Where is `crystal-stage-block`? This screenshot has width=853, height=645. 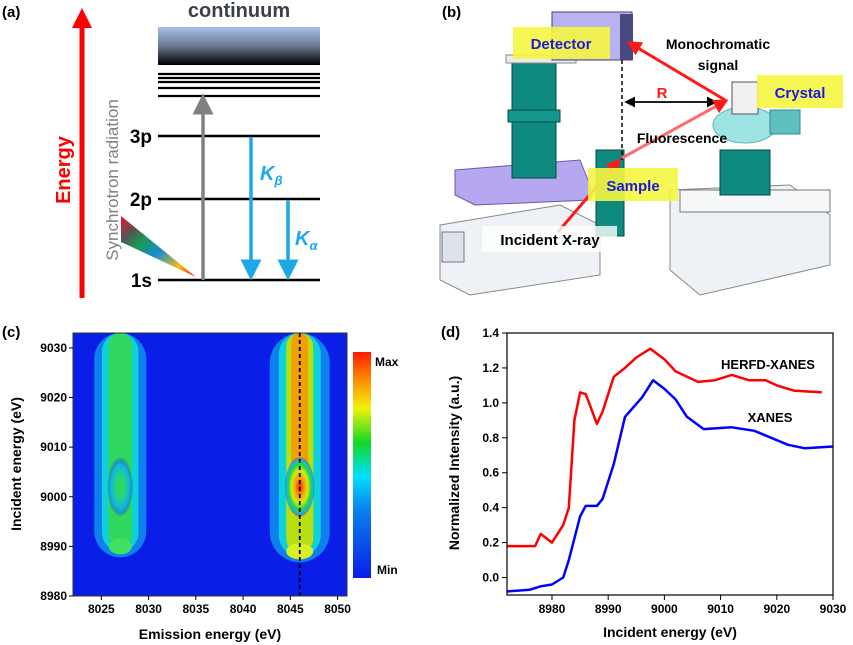
crystal-stage-block is located at coordinates (745, 172).